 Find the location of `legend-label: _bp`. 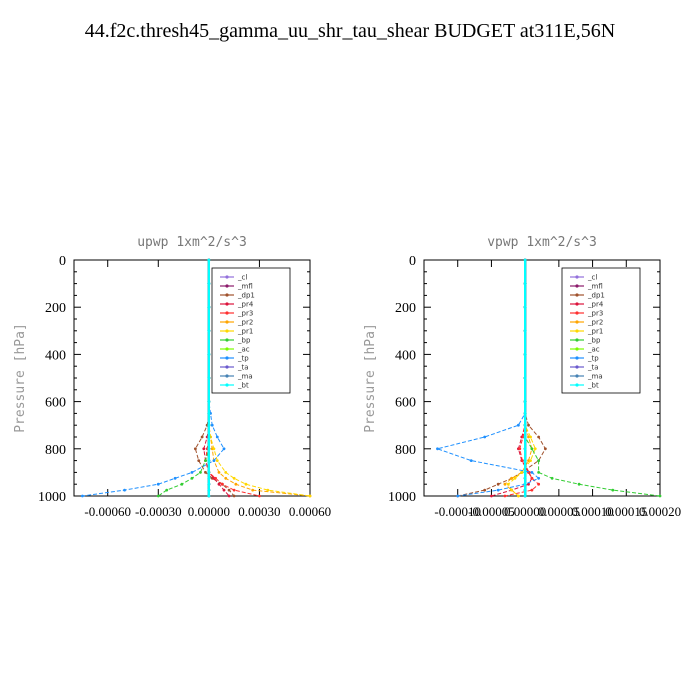

legend-label: _bp is located at coordinates (594, 341).